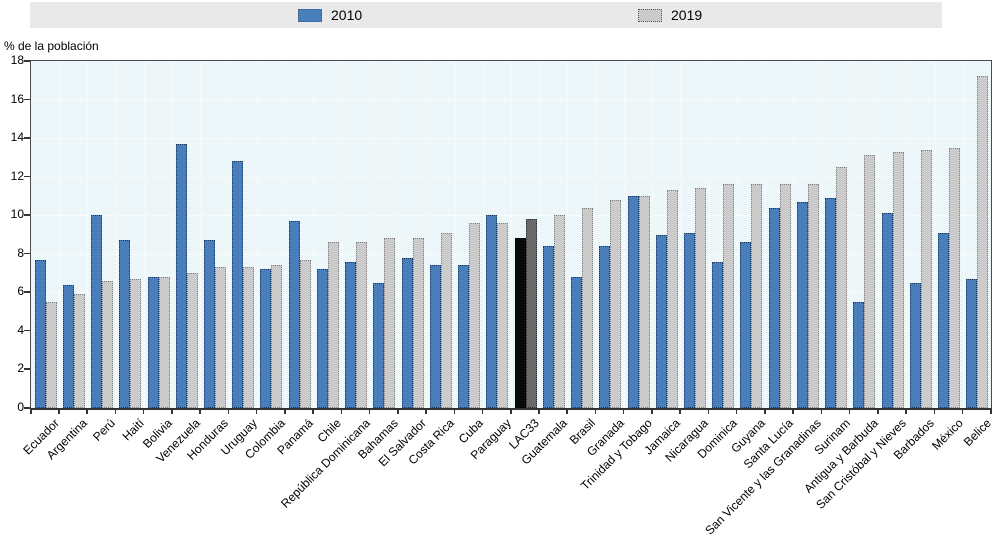 The height and width of the screenshot is (552, 1000). Describe the element at coordinates (842, 287) in the screenshot. I see `bar-2019-Surinam` at that location.